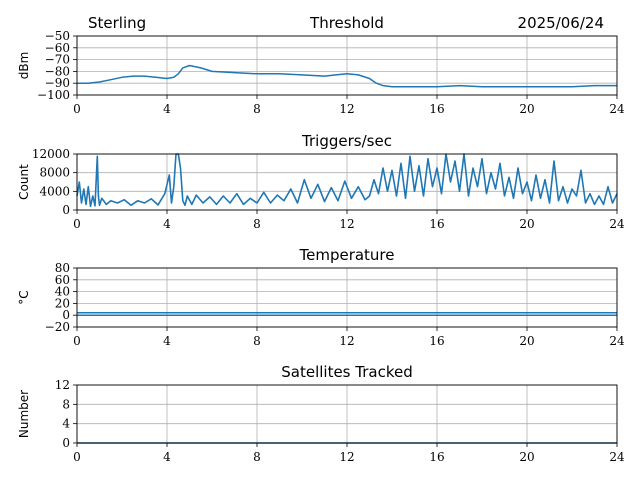 This screenshot has width=640, height=480. Describe the element at coordinates (66, 210) in the screenshot. I see `triggers-ytick-label: 0` at that location.